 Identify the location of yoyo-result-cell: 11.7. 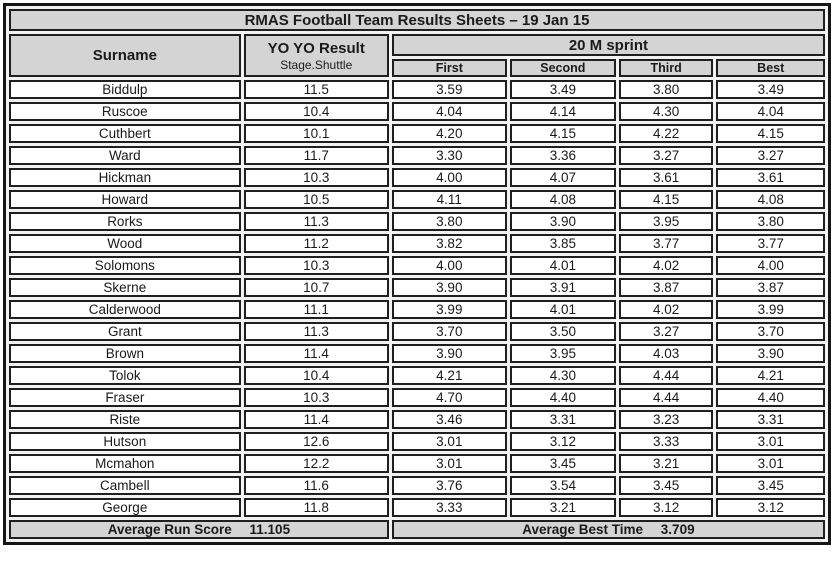
(316, 155).